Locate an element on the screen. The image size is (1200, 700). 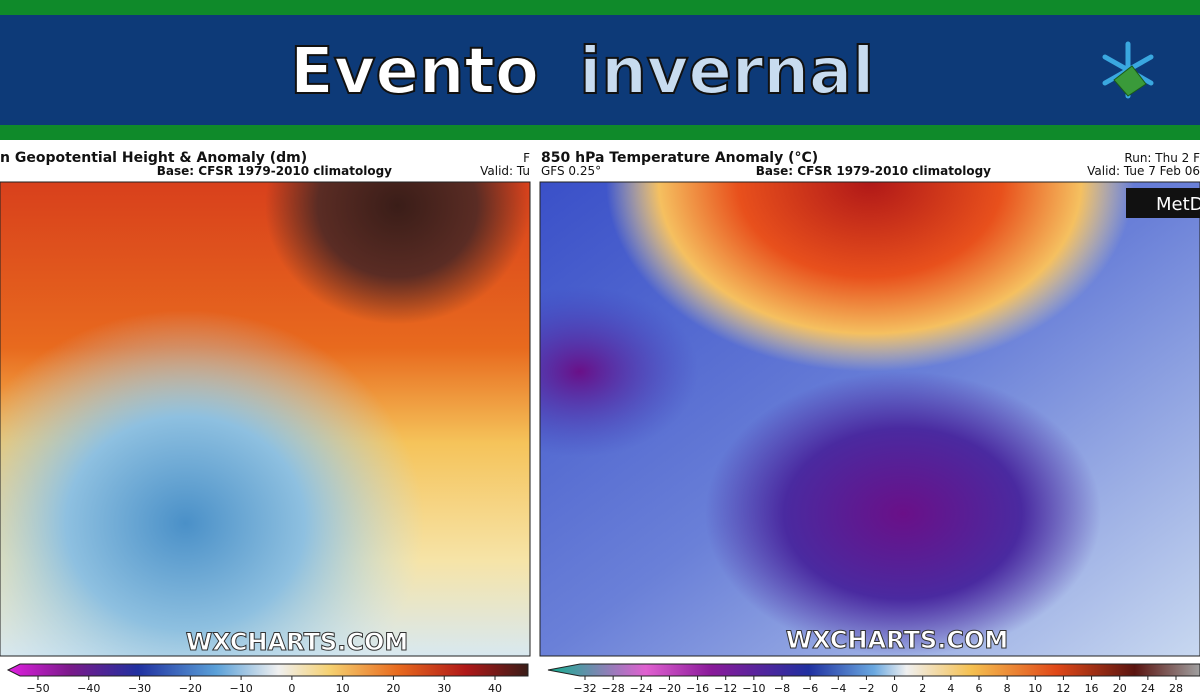
bottom-stripe is located at coordinates (600, 132).